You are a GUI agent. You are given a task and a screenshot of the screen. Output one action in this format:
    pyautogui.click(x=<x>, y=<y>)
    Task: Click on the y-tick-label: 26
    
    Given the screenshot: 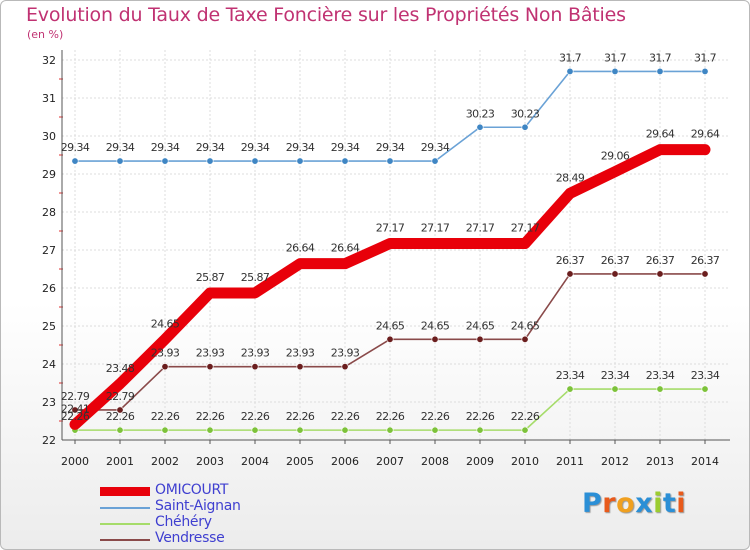 What is the action you would take?
    pyautogui.click(x=49, y=288)
    